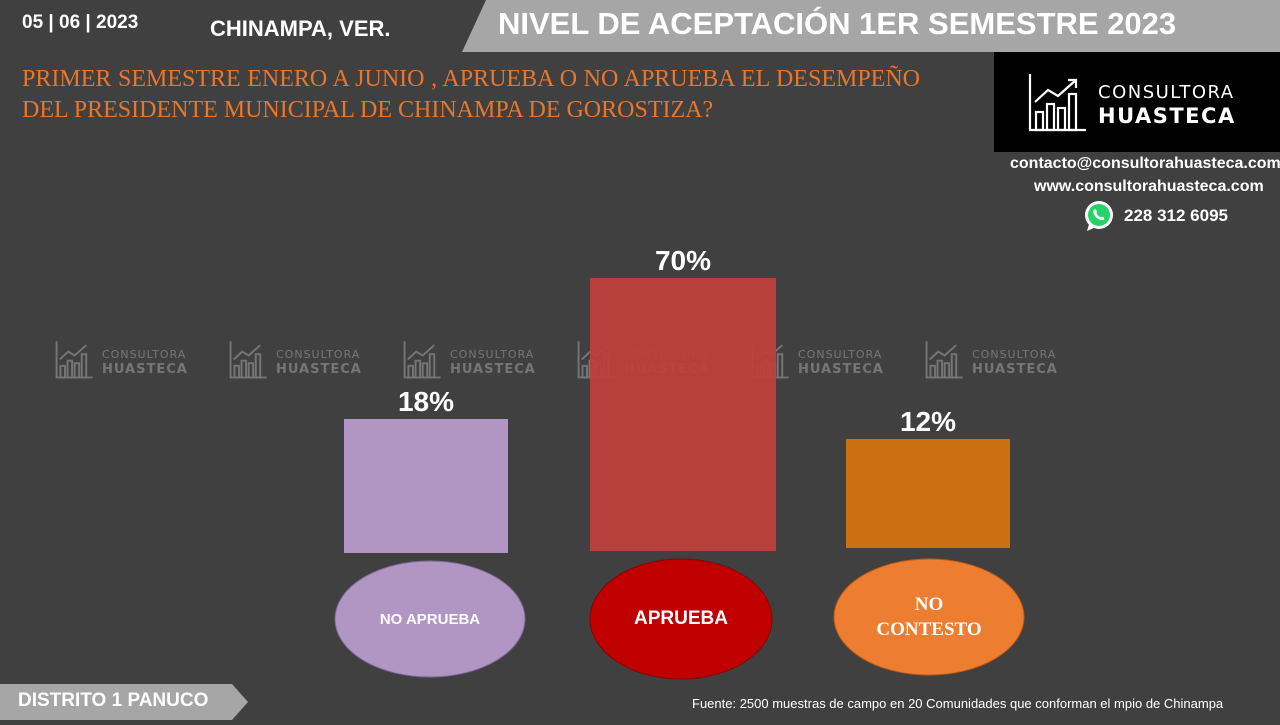 This screenshot has width=1280, height=725. Describe the element at coordinates (426, 486) in the screenshot. I see `bar-no-aprueba` at that location.